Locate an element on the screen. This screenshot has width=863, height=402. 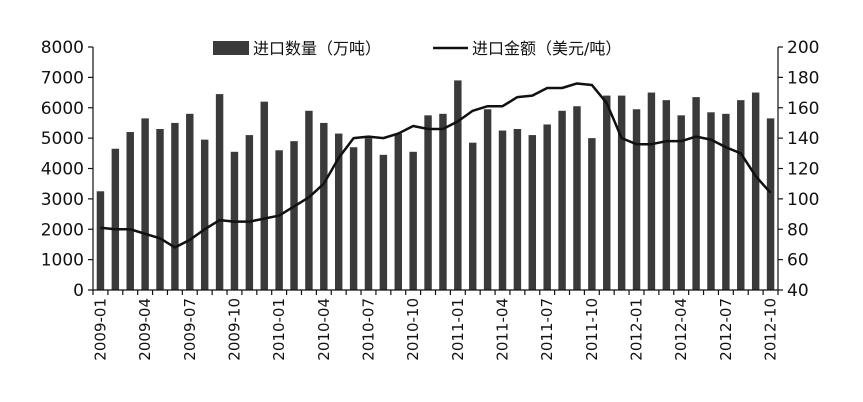
legend-label-bar: 进口数量（万吨） is located at coordinates (317, 48).